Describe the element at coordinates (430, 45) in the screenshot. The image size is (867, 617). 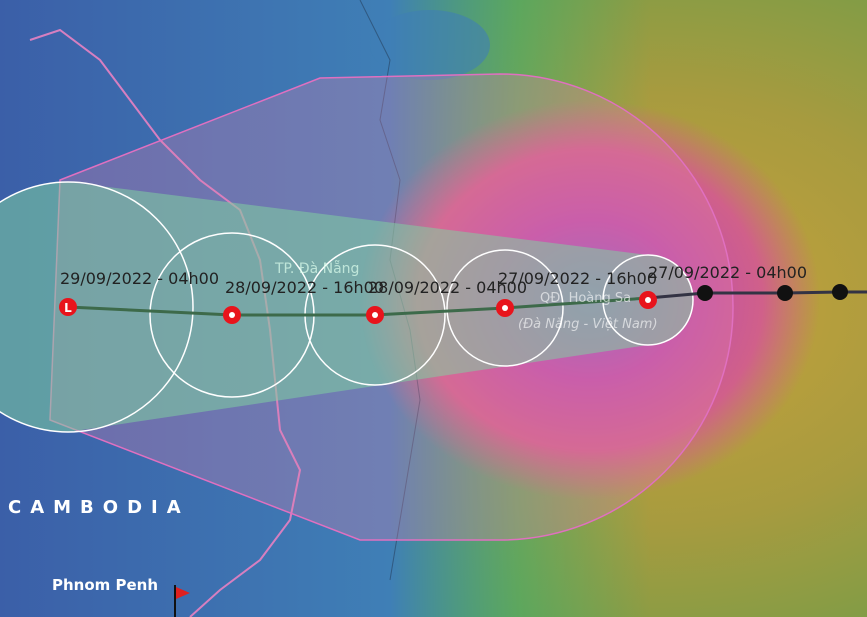
I see `cell` at that location.